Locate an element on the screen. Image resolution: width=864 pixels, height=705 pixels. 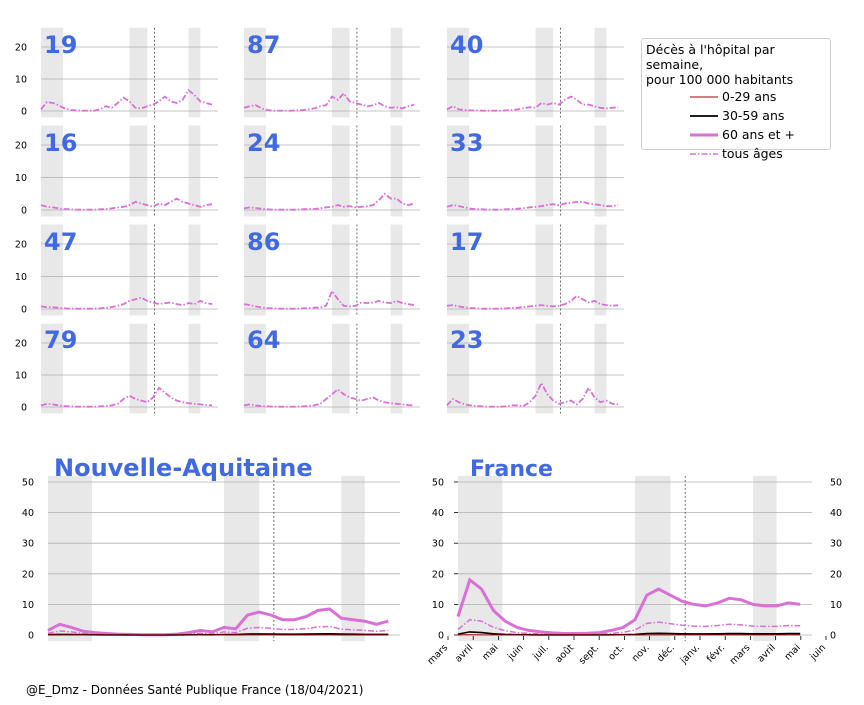
x-tick-label: oct. is located at coordinates (616, 652).